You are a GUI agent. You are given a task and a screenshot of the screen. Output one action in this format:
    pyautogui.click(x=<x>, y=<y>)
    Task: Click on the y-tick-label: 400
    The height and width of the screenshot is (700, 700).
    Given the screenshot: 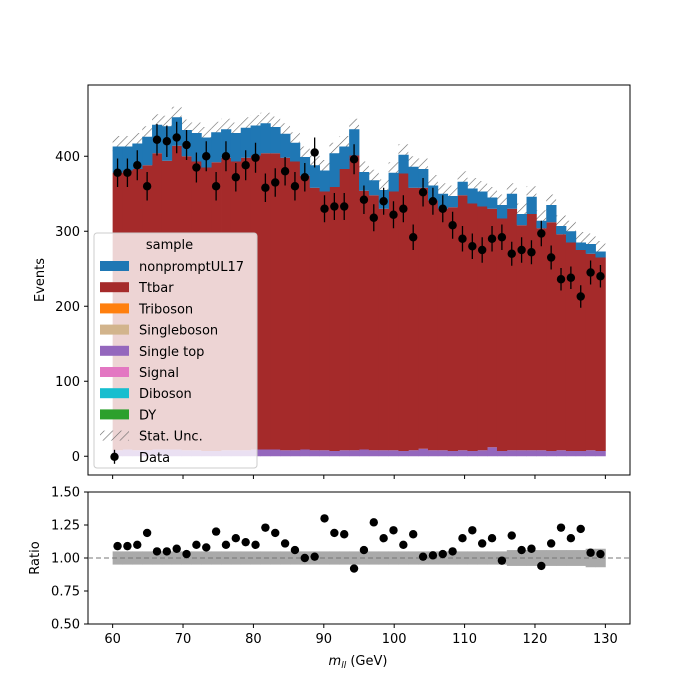 What is the action you would take?
    pyautogui.click(x=67, y=157)
    